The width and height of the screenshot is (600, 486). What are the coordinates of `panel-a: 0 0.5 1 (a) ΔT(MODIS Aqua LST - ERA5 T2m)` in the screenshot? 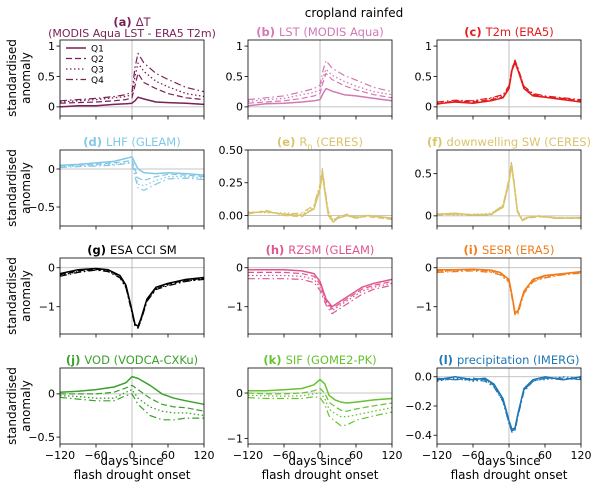 It's located at (127, 67).